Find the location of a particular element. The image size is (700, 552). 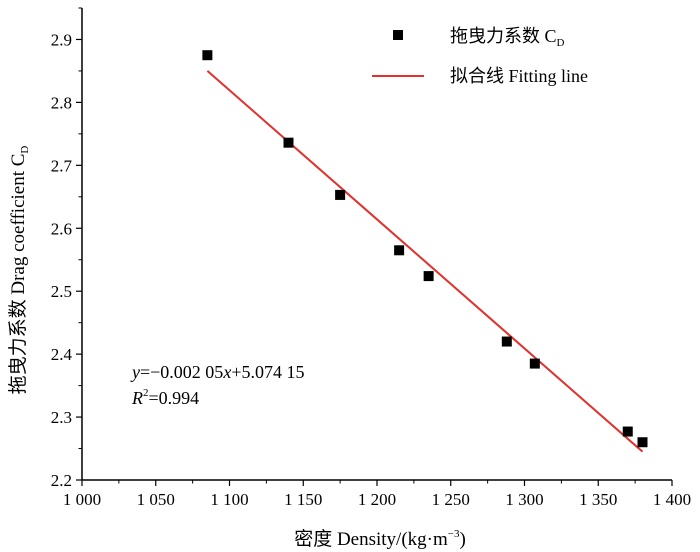

x-tick-label: 1 150 is located at coordinates (303, 499).